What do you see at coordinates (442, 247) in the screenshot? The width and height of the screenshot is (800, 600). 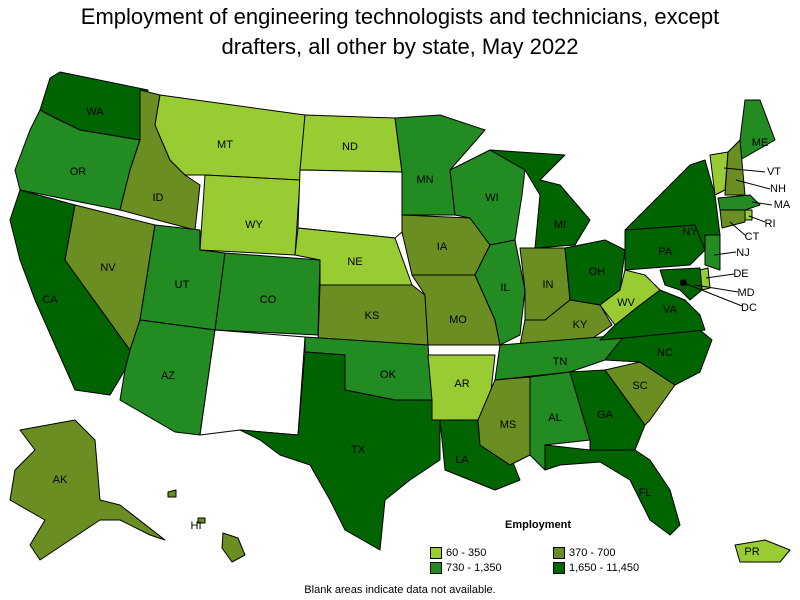 I see `label-ia: IA` at bounding box center [442, 247].